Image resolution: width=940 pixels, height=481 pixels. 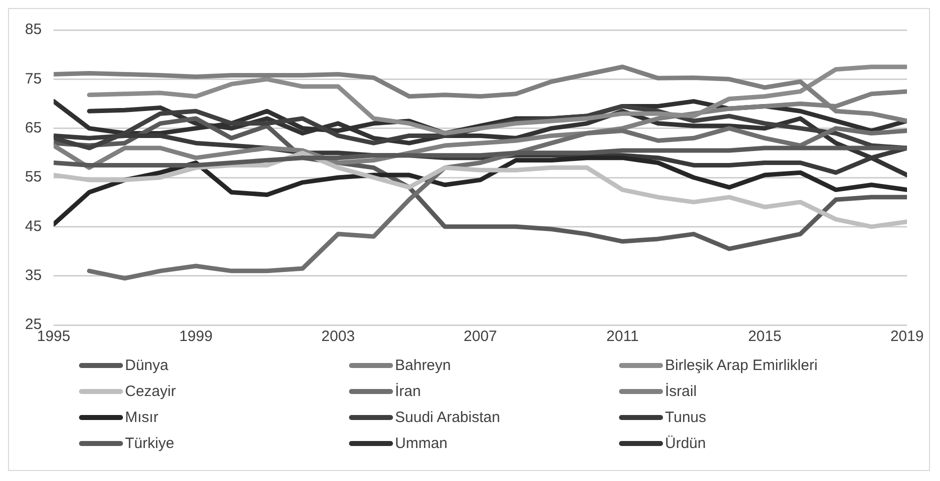 What do you see at coordinates (146, 365) in the screenshot?
I see `legend-label: Dünya` at bounding box center [146, 365].